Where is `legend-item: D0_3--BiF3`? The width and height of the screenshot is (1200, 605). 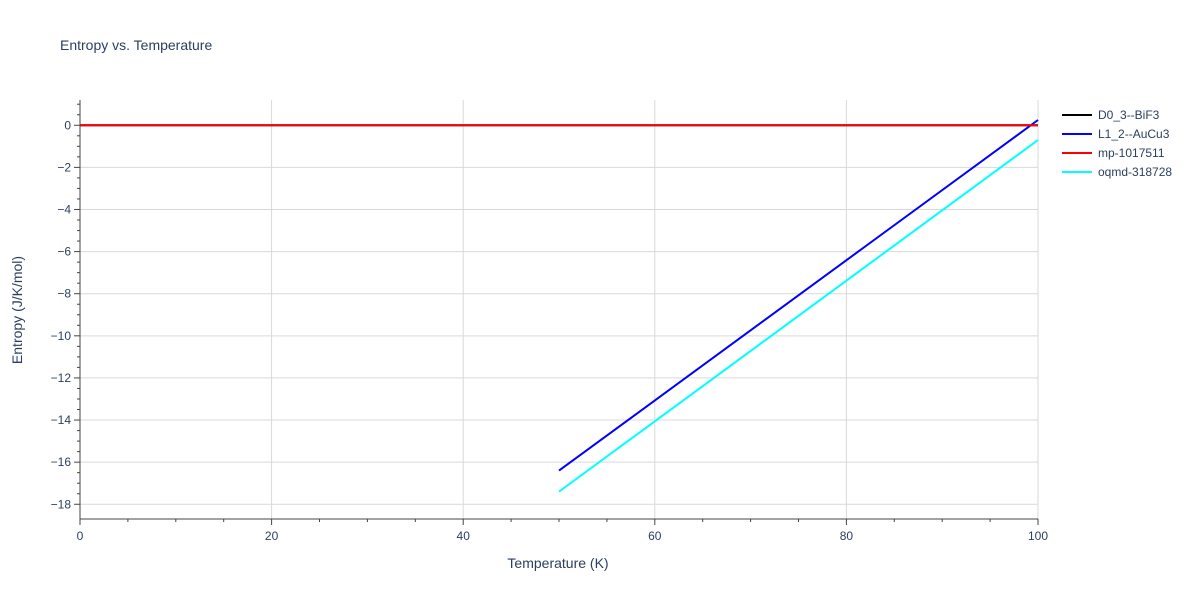
legend-item: D0_3--BiF3 is located at coordinates (1111, 115).